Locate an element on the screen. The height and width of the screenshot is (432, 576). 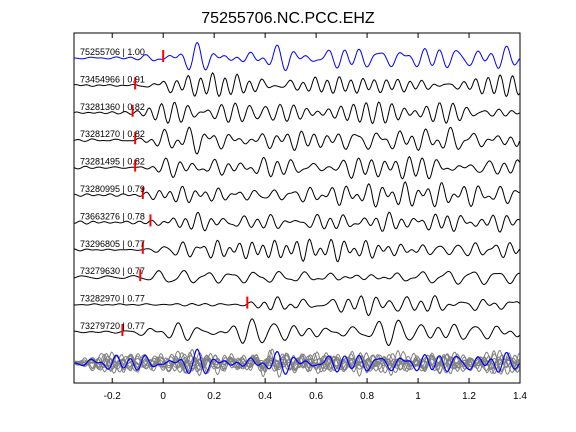
stack-reference-trace is located at coordinates (296, 361).